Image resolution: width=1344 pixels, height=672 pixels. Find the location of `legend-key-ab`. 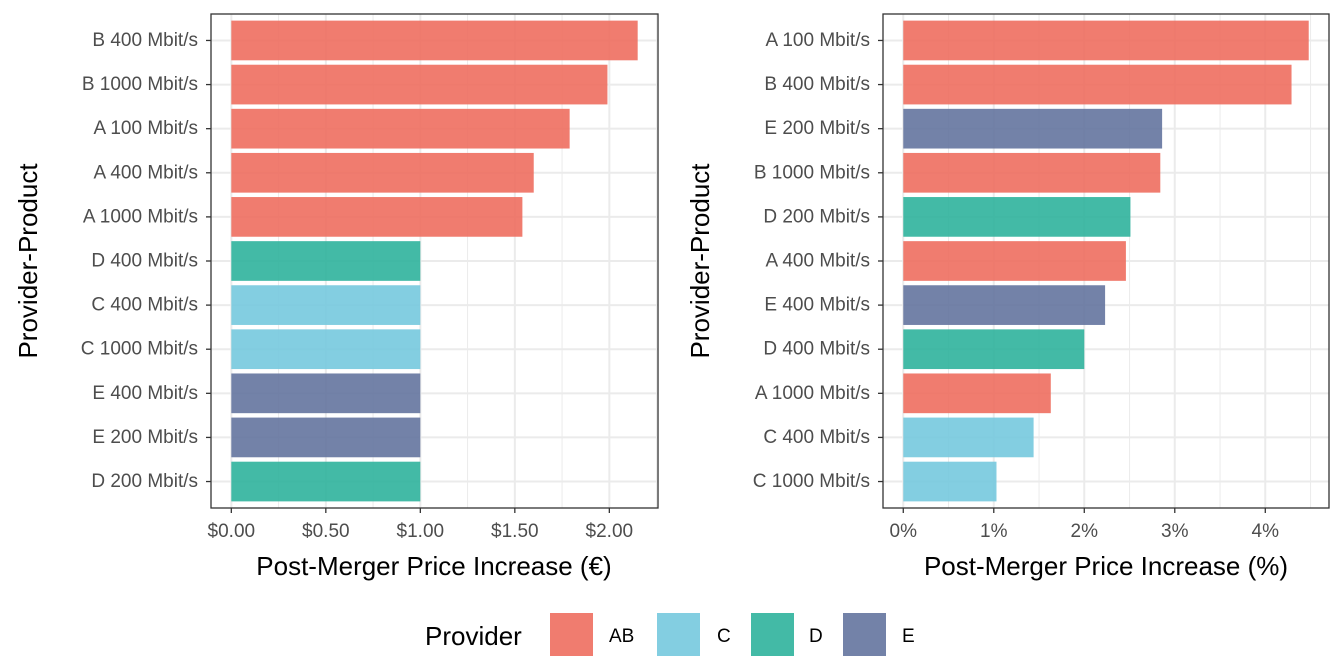

legend-key-ab is located at coordinates (571, 634).